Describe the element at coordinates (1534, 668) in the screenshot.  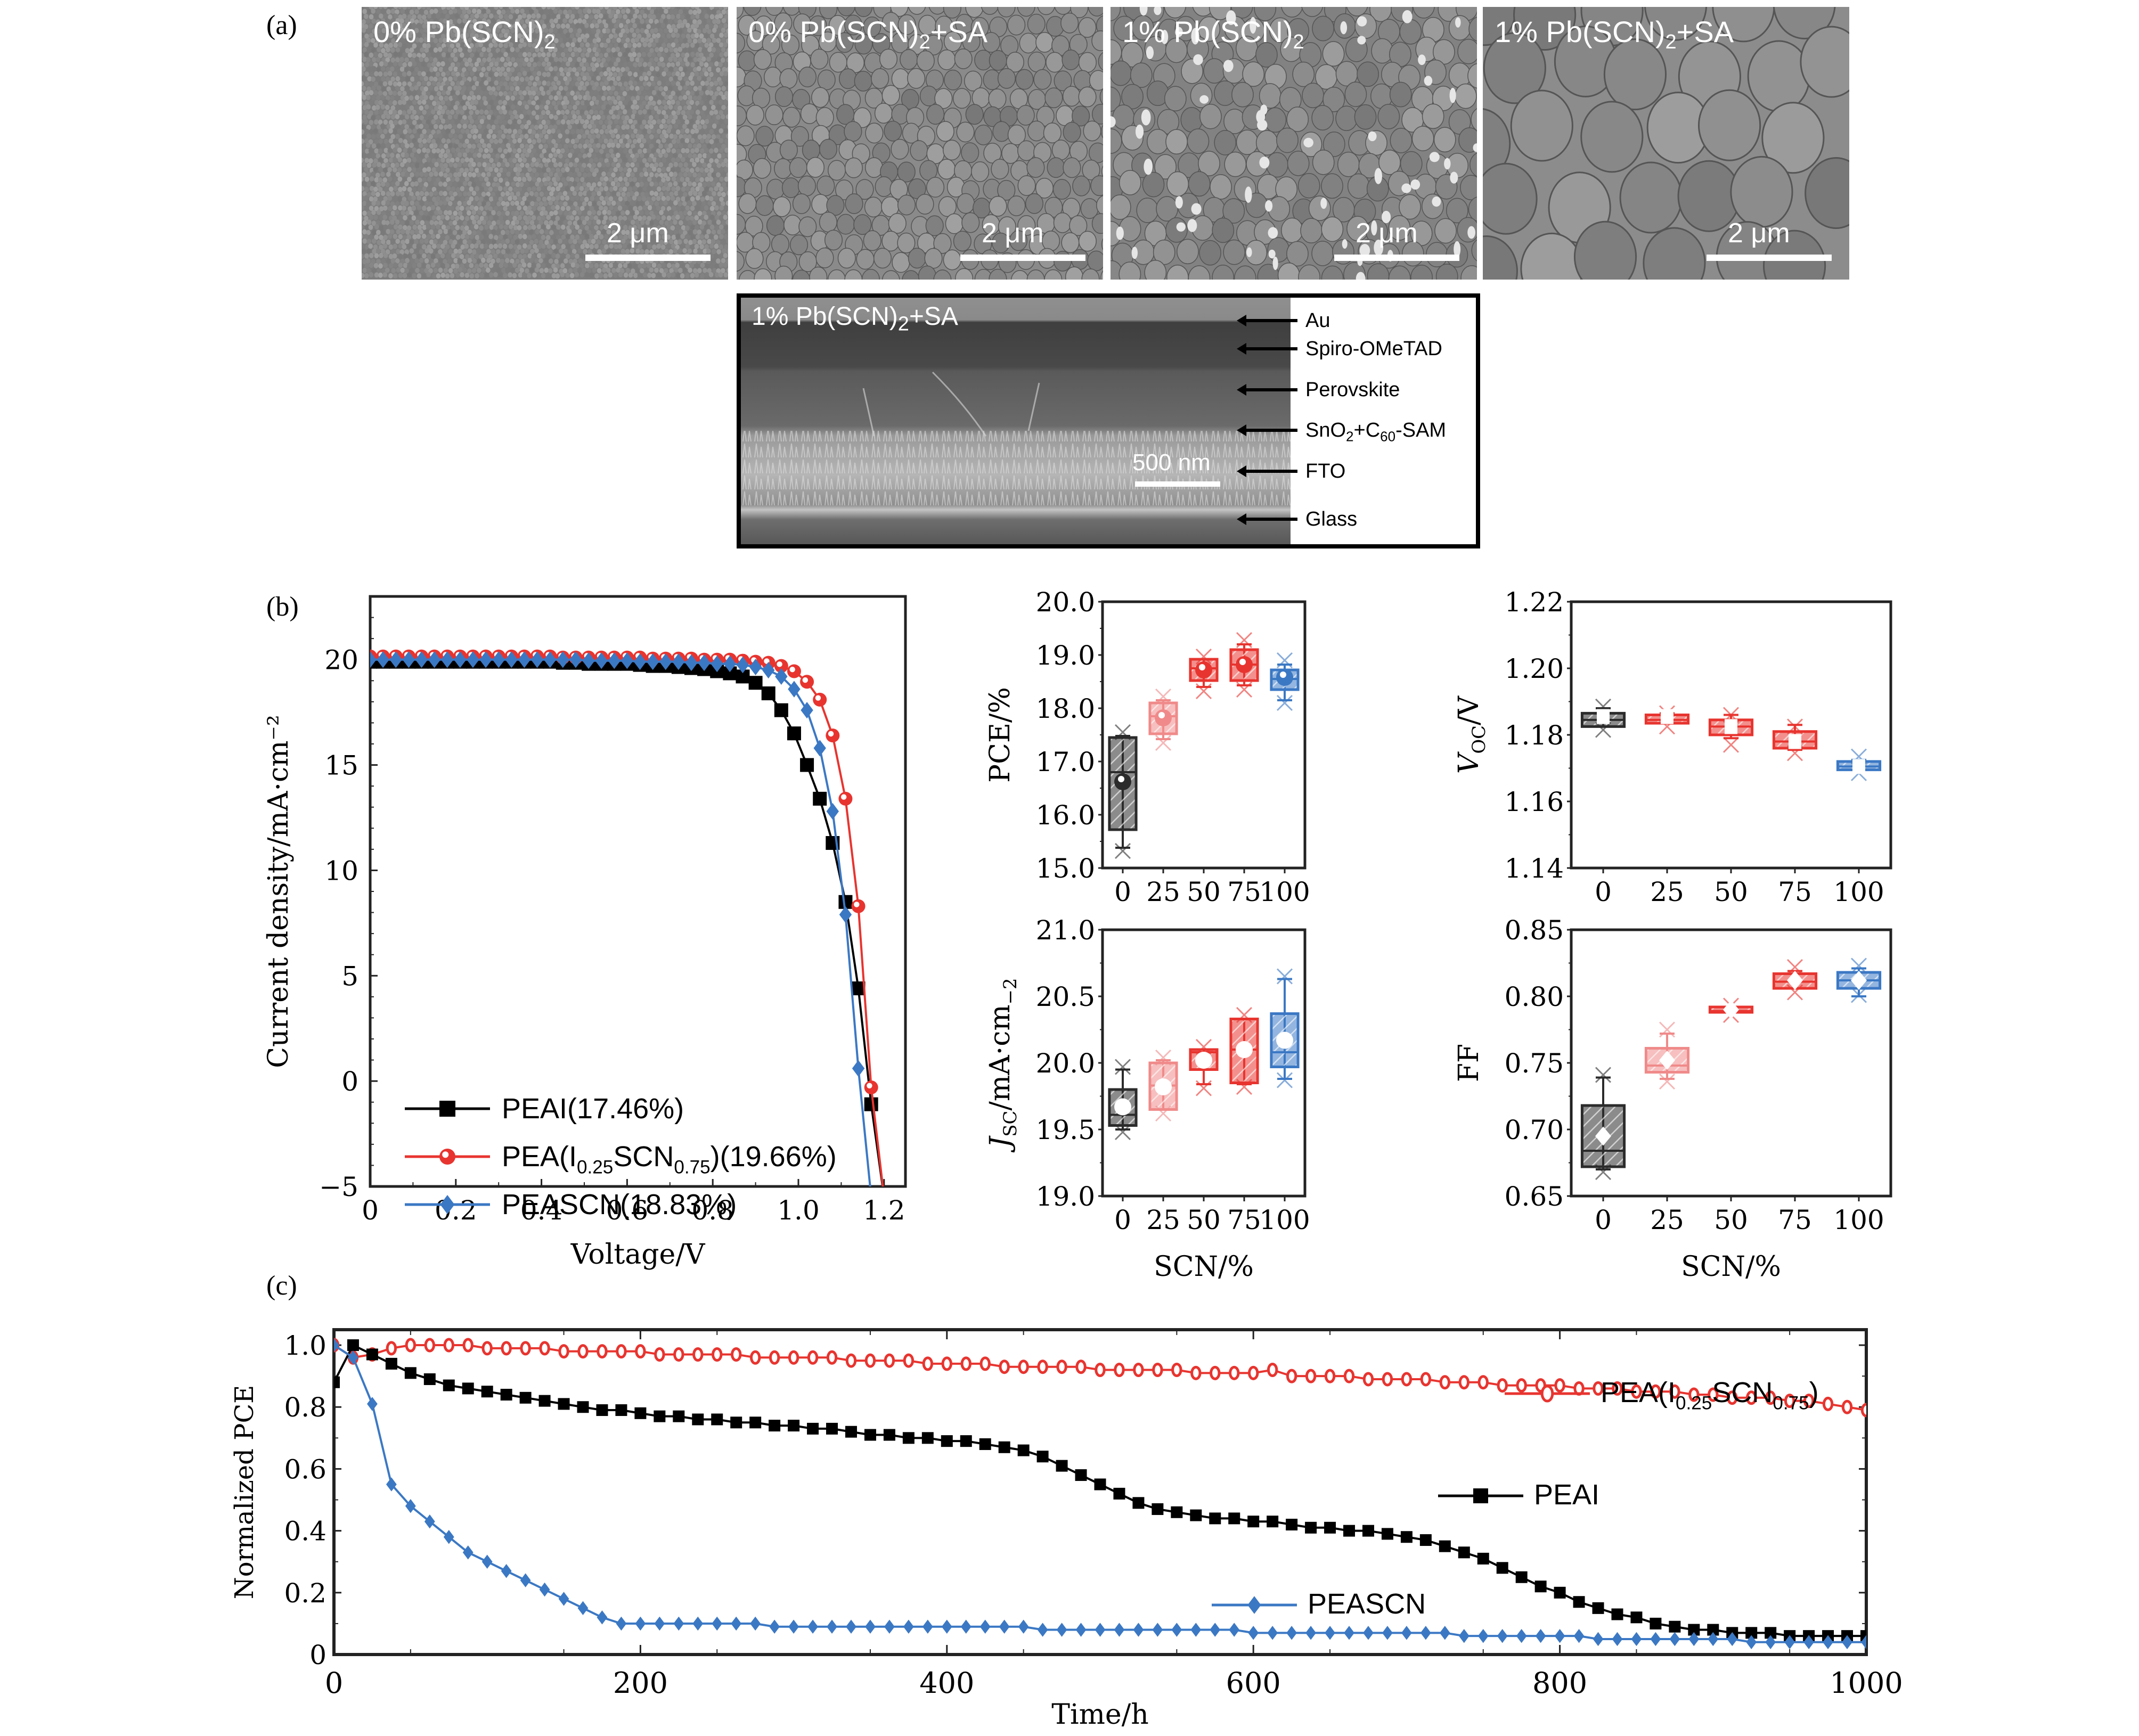
I see `y-tick-label: 1.20` at that location.